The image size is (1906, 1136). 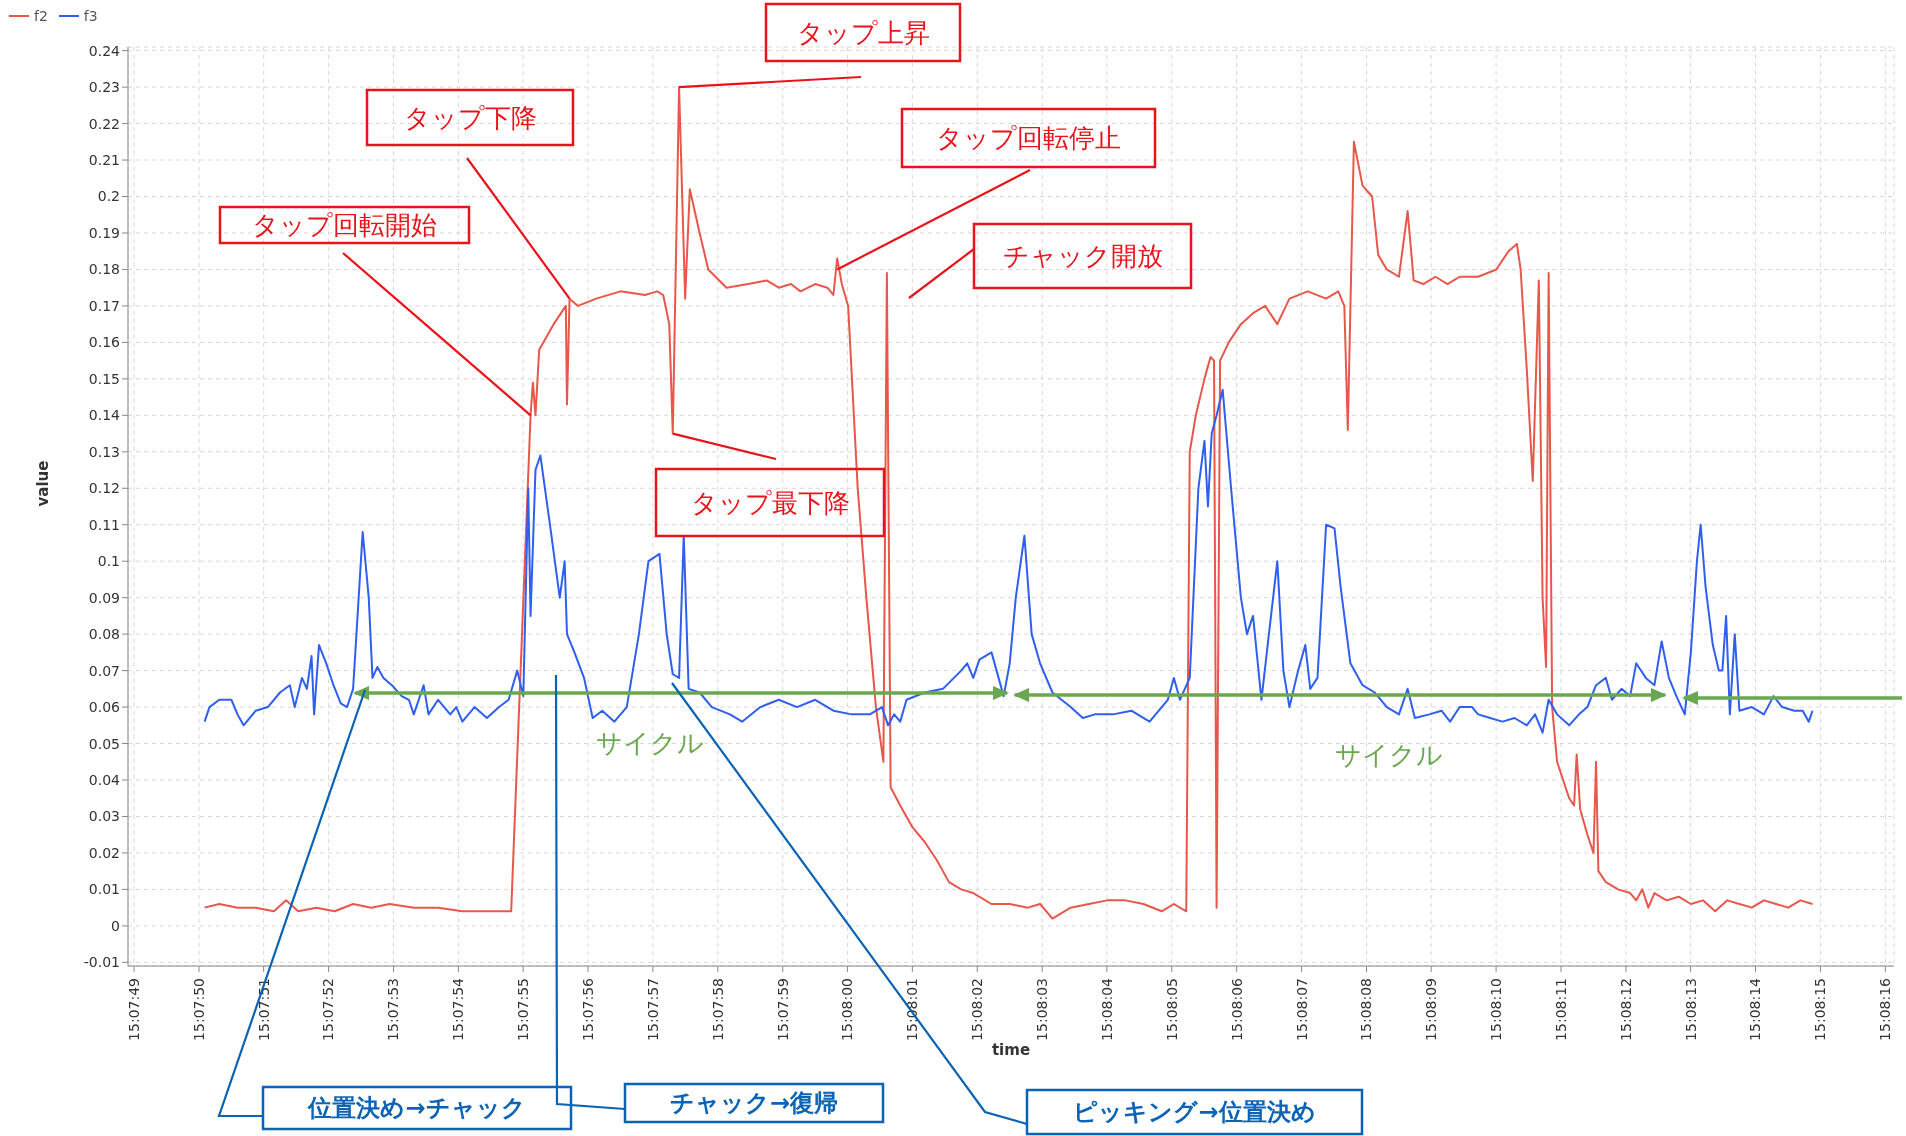 What do you see at coordinates (101, 962) in the screenshot?
I see `y-tick-label: -0.01` at bounding box center [101, 962].